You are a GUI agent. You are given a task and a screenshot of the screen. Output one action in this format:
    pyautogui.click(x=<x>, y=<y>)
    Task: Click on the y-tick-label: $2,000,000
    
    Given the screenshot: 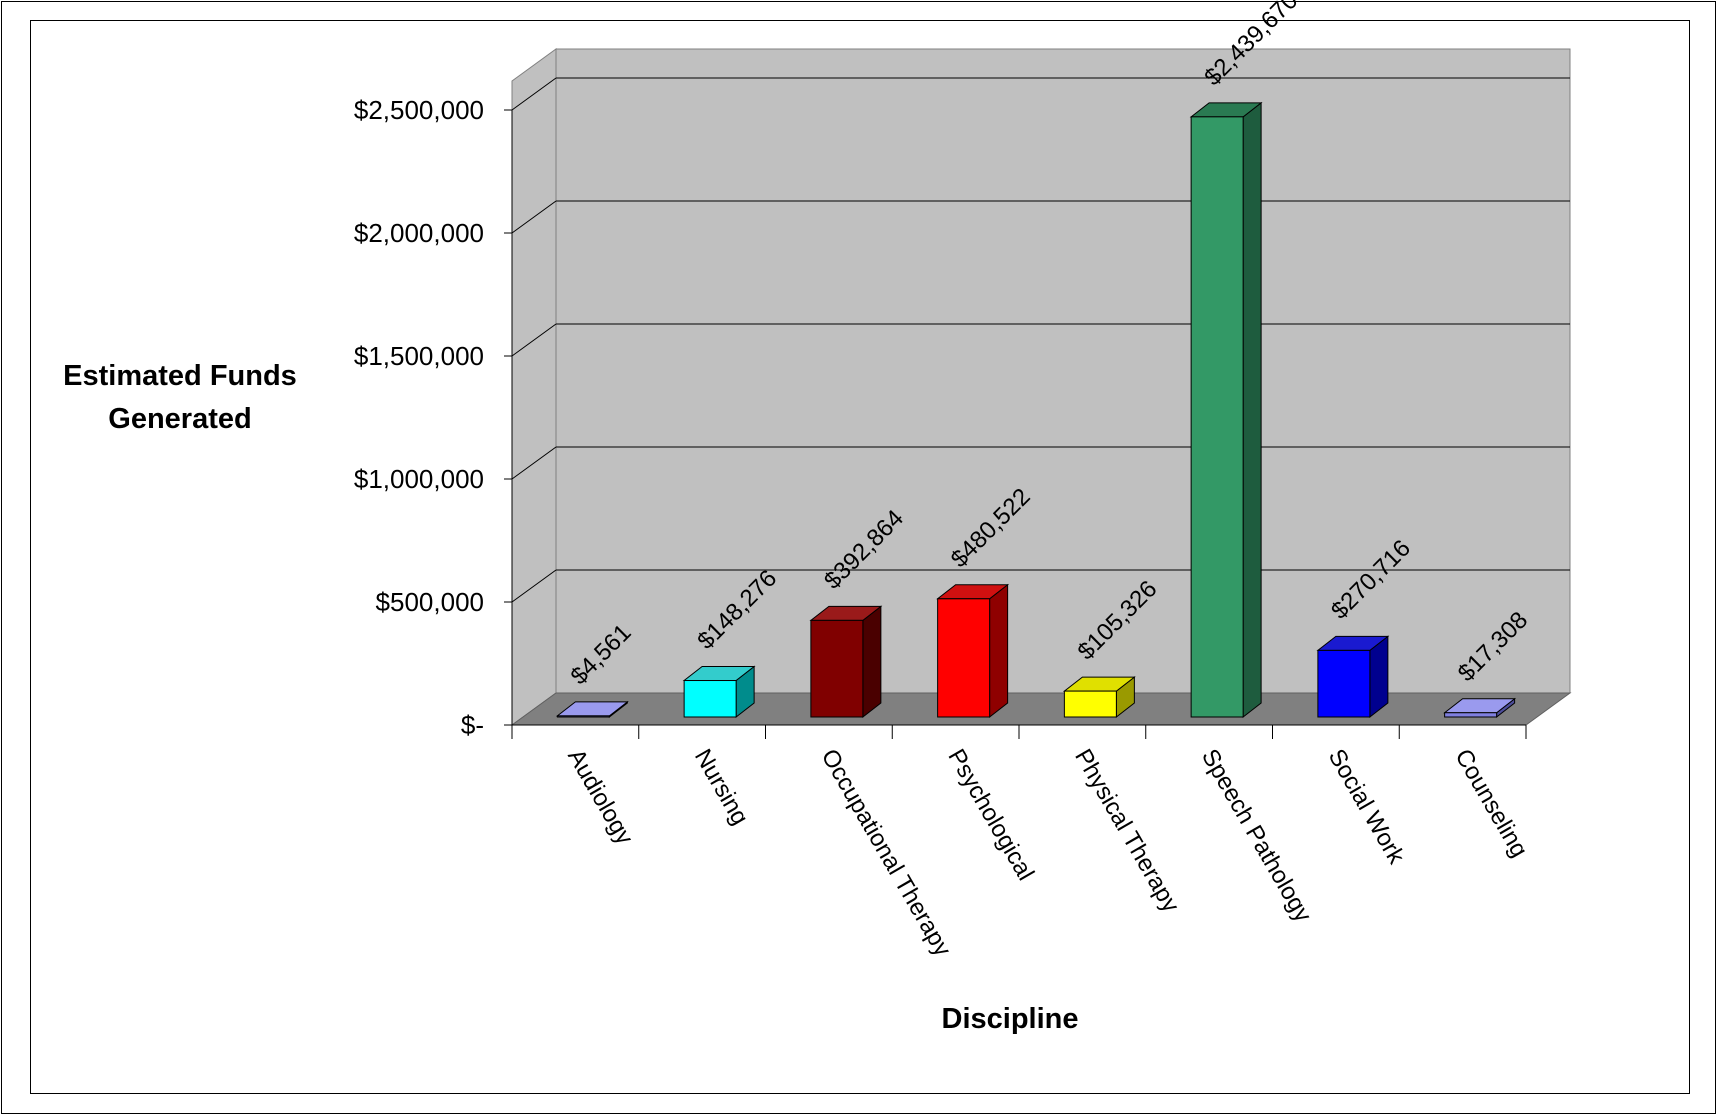 What is the action you would take?
    pyautogui.click(x=419, y=233)
    